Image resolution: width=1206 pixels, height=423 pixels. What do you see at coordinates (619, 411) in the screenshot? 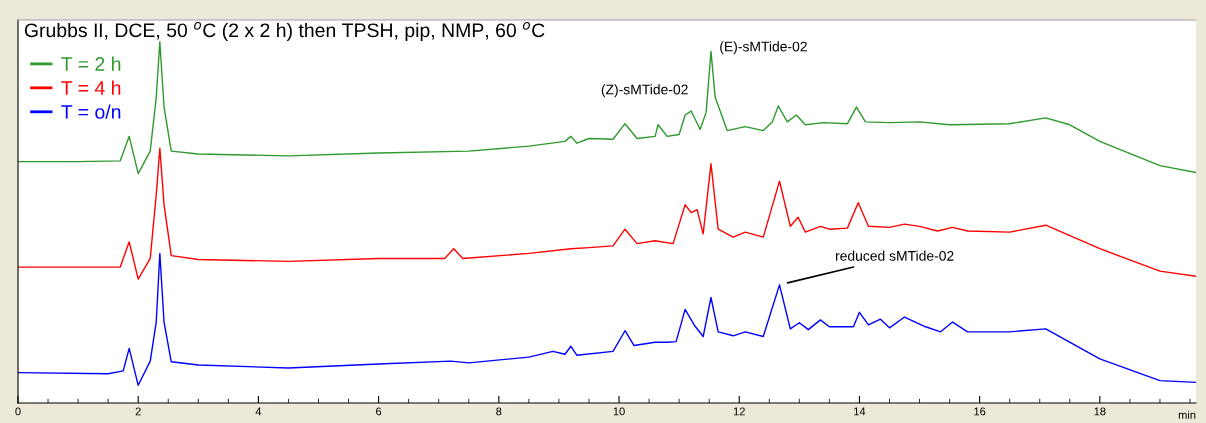
I see `x-tick-label: 10` at bounding box center [619, 411].